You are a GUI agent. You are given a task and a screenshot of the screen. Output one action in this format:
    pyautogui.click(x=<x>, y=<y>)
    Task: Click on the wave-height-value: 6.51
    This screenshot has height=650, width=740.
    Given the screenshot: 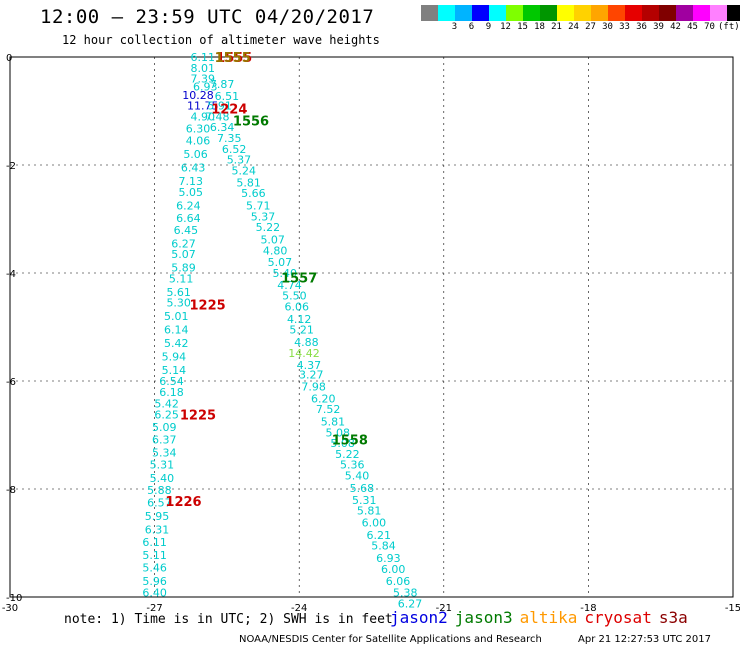 What is the action you would take?
    pyautogui.click(x=227, y=96)
    